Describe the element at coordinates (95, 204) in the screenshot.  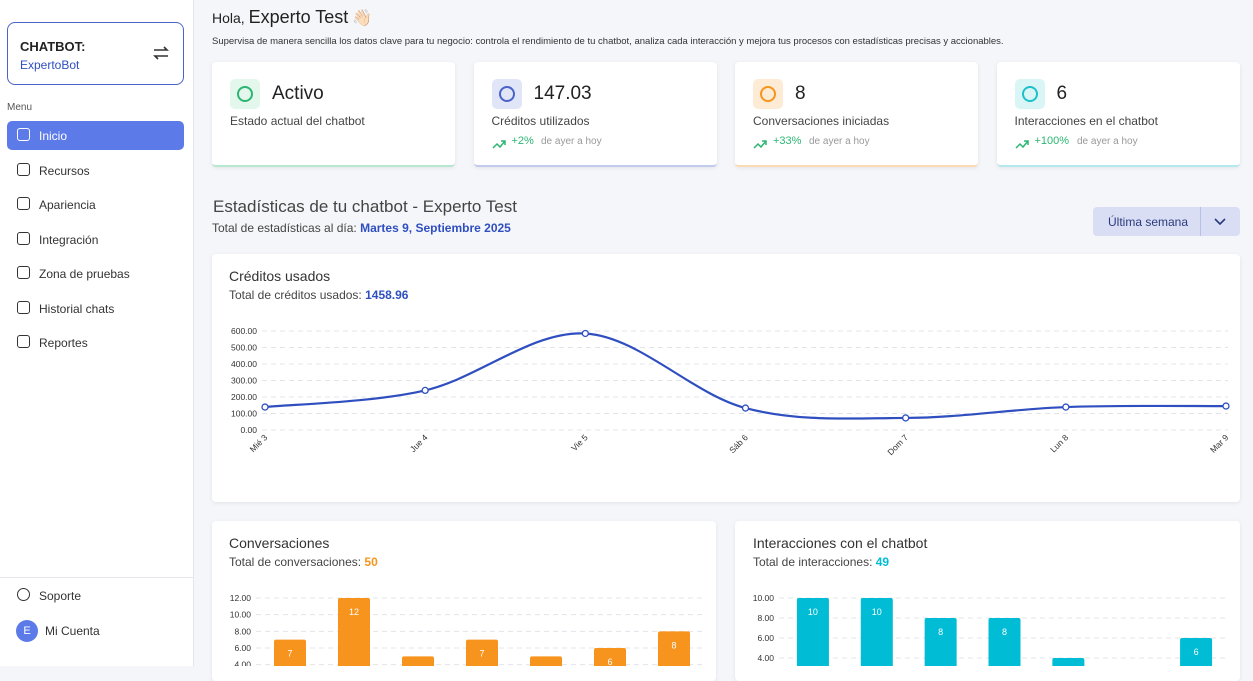
I see `menu-item: Apariencia` at that location.